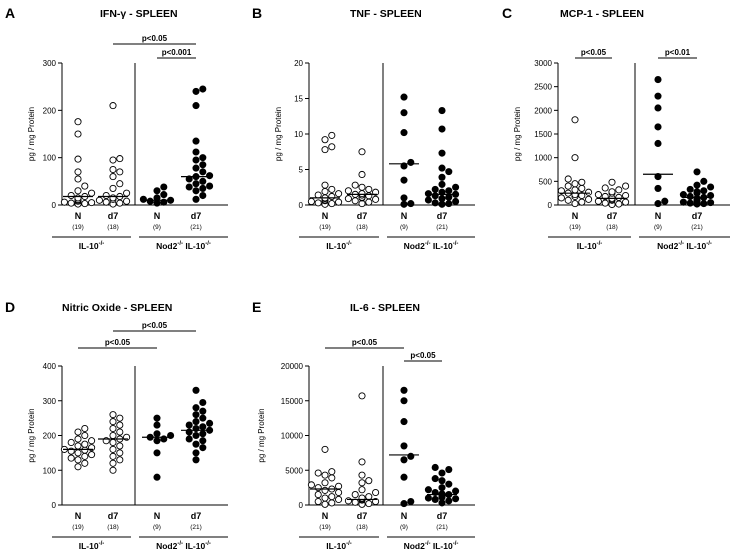 The image size is (743, 555). I want to click on panel-letter: E, so click(256, 307).